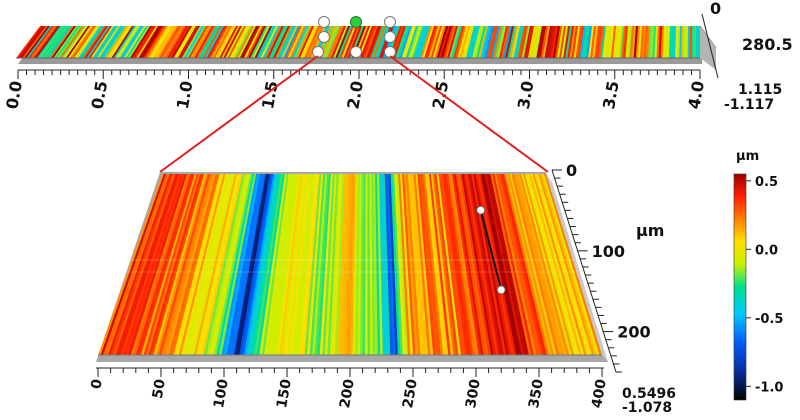  What do you see at coordinates (769, 387) in the screenshot?
I see `colorbar-tick-label: -1.0` at bounding box center [769, 387].